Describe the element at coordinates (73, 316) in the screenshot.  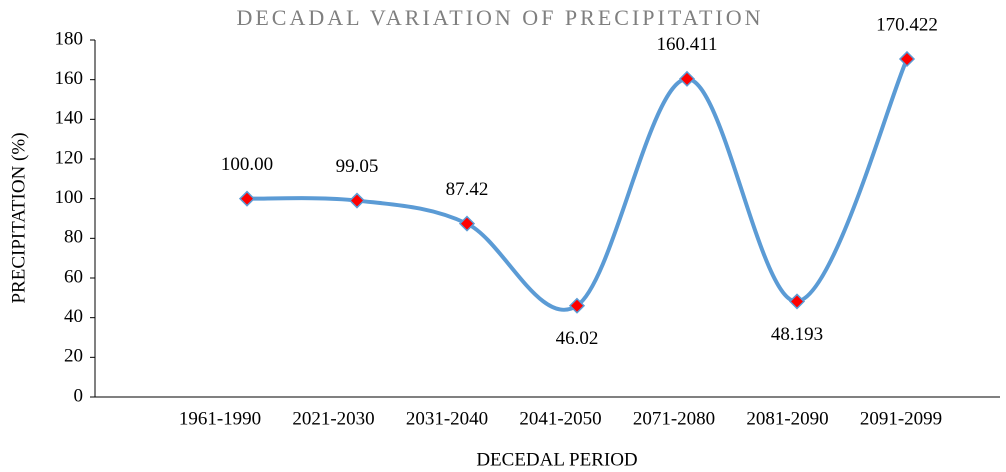
I see `y-tick-label: 40` at that location.